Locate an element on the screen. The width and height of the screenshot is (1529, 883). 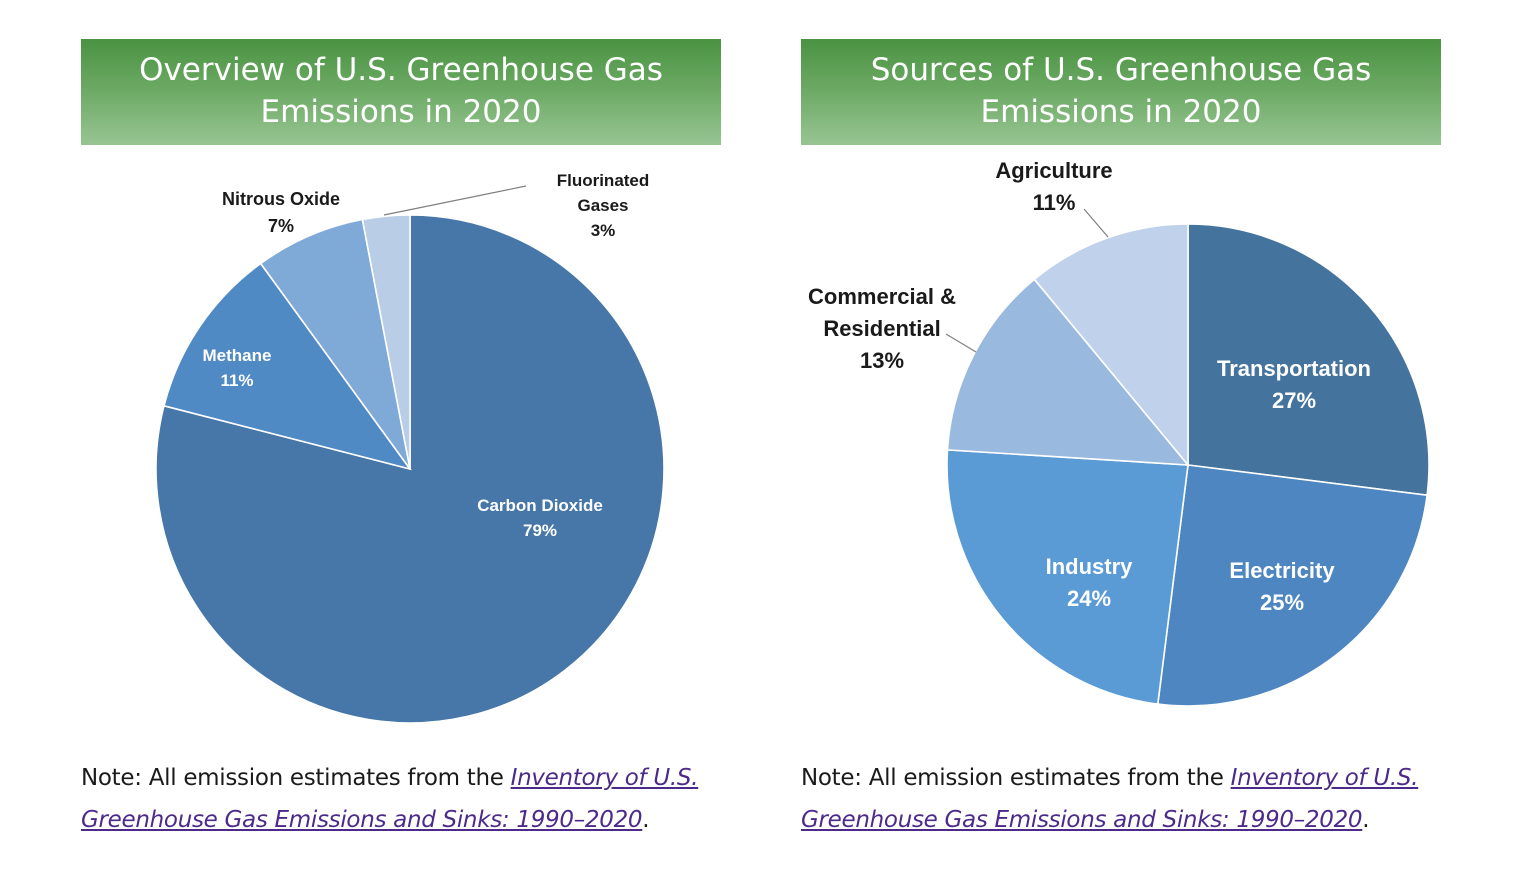
slice-label-fluorinated-gases: Fluorinated Gases 3% is located at coordinates (603, 205).